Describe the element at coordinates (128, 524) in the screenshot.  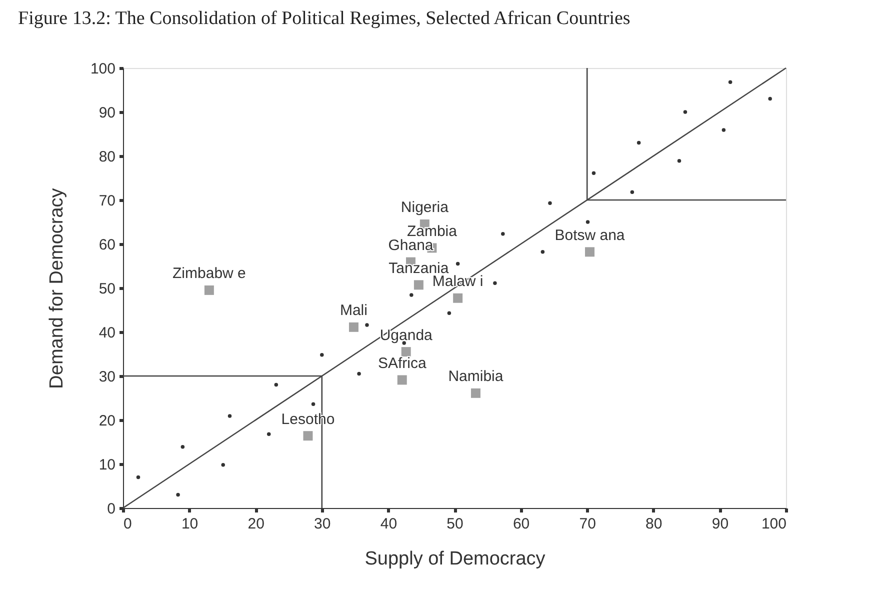
I see `x-tick-label: 0` at that location.